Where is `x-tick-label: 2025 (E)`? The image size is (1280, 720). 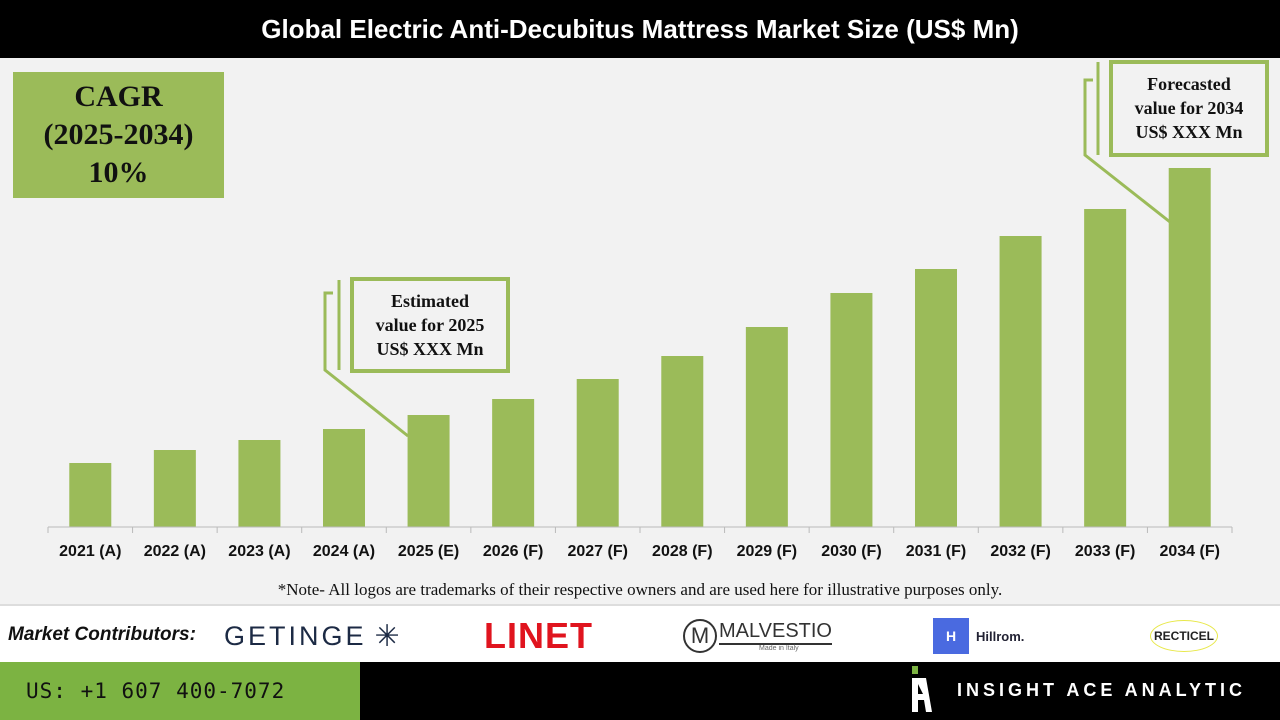 x-tick-label: 2025 (E) is located at coordinates (428, 551).